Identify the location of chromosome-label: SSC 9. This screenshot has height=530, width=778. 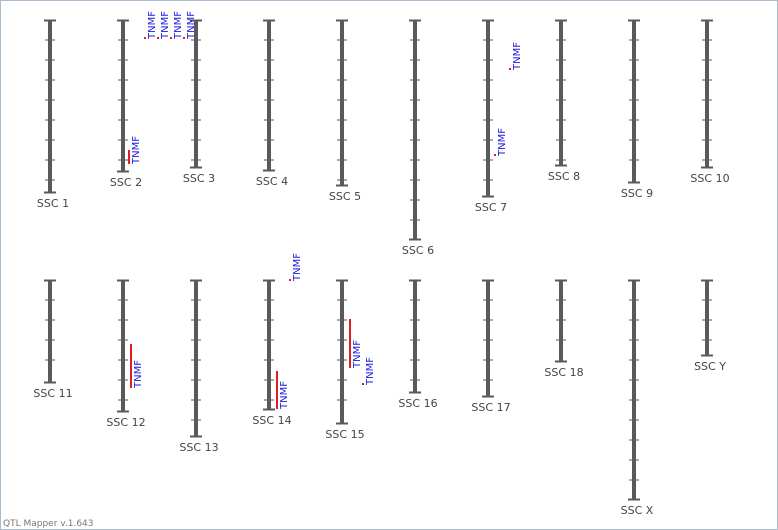
(637, 193).